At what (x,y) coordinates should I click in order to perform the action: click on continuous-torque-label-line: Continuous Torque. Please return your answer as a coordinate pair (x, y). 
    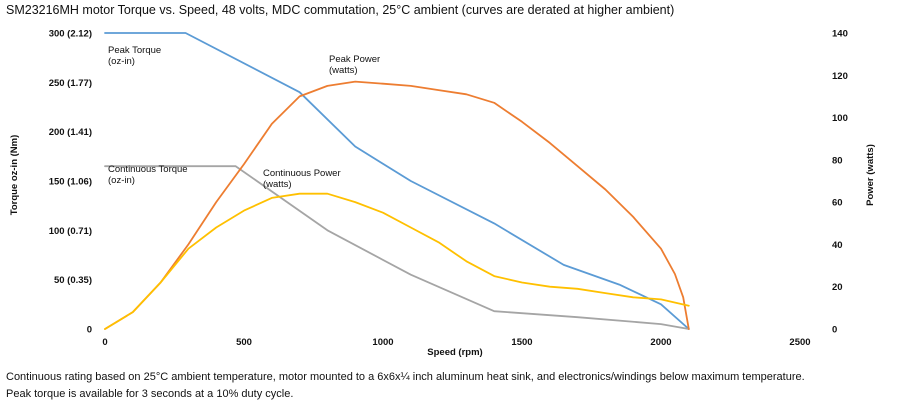
    Looking at the image, I should click on (148, 169).